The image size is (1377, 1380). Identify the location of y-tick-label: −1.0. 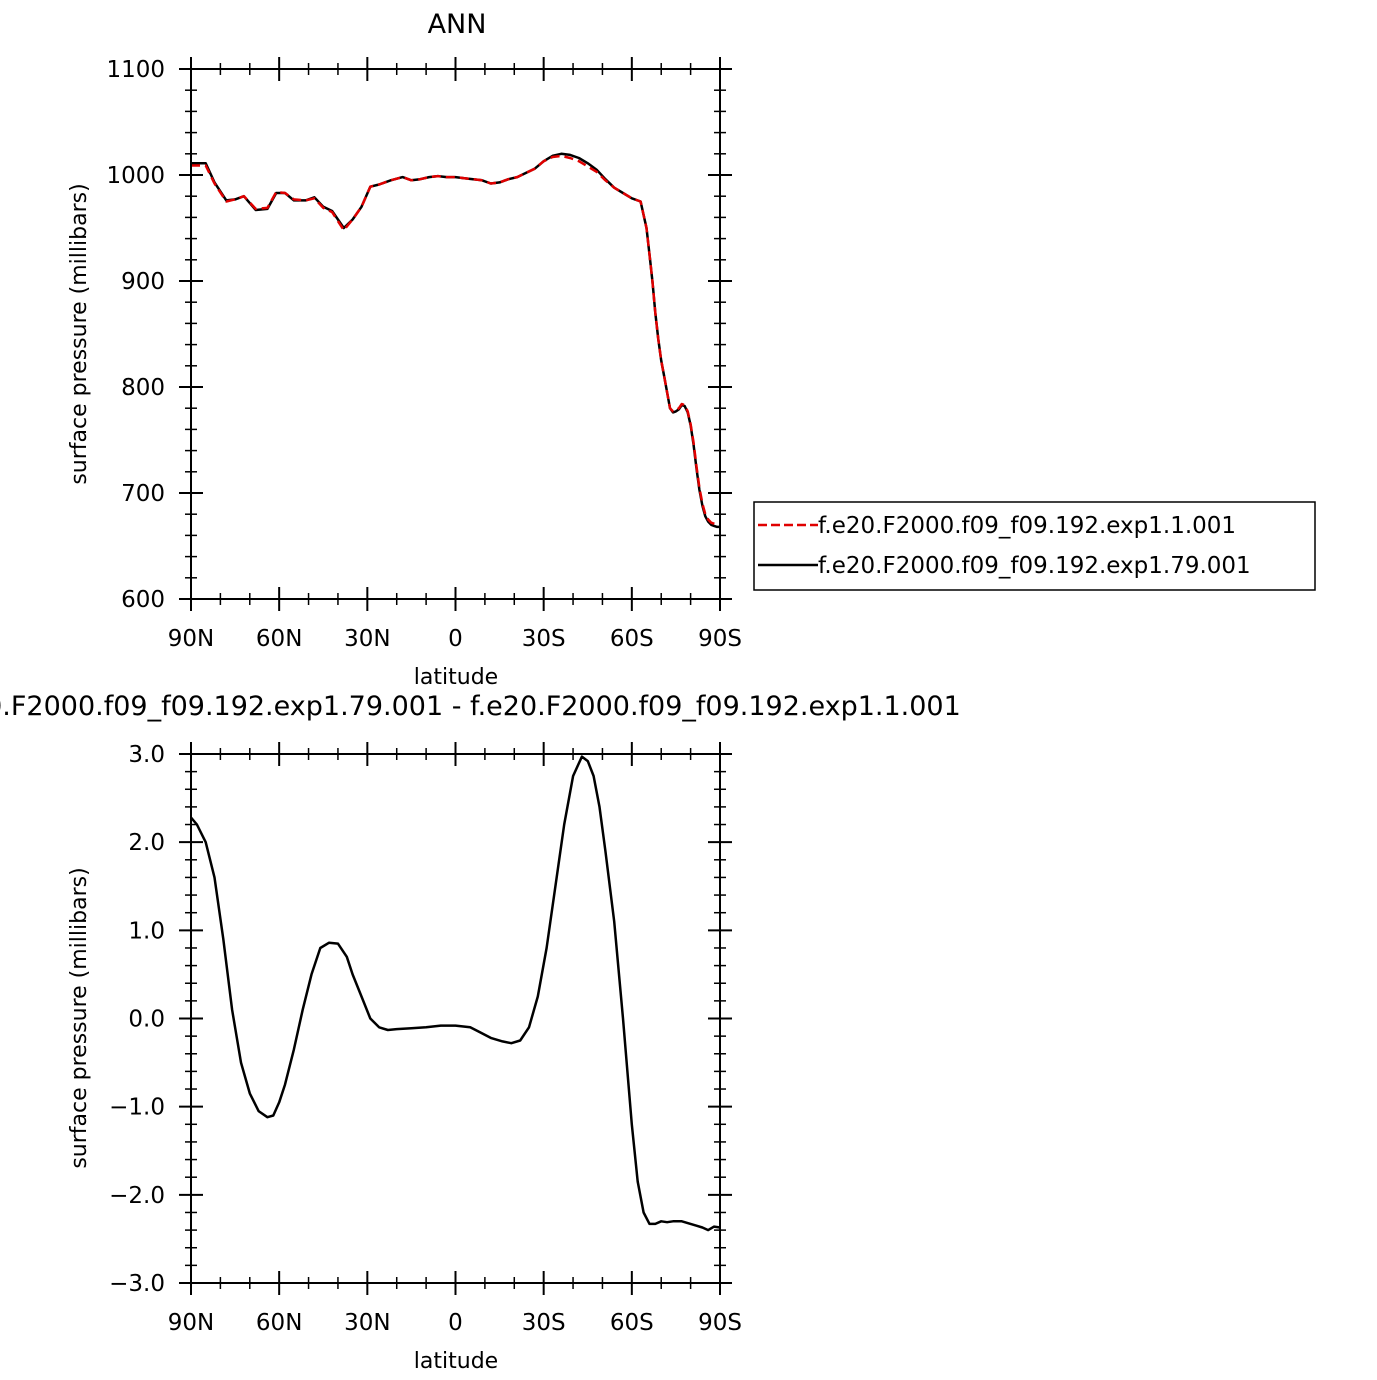
(137, 1108).